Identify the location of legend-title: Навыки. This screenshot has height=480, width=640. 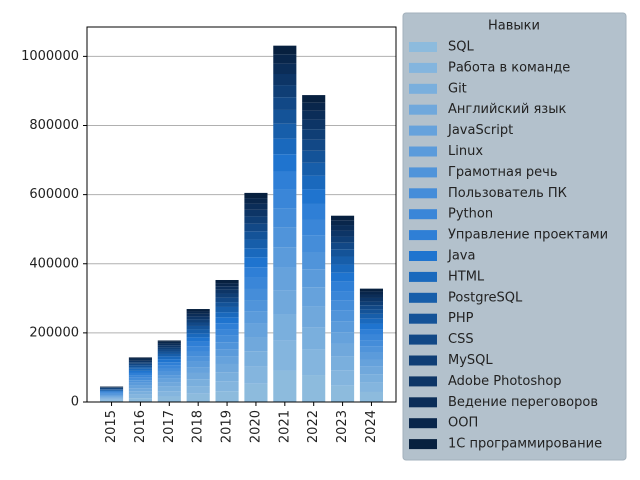
(514, 26).